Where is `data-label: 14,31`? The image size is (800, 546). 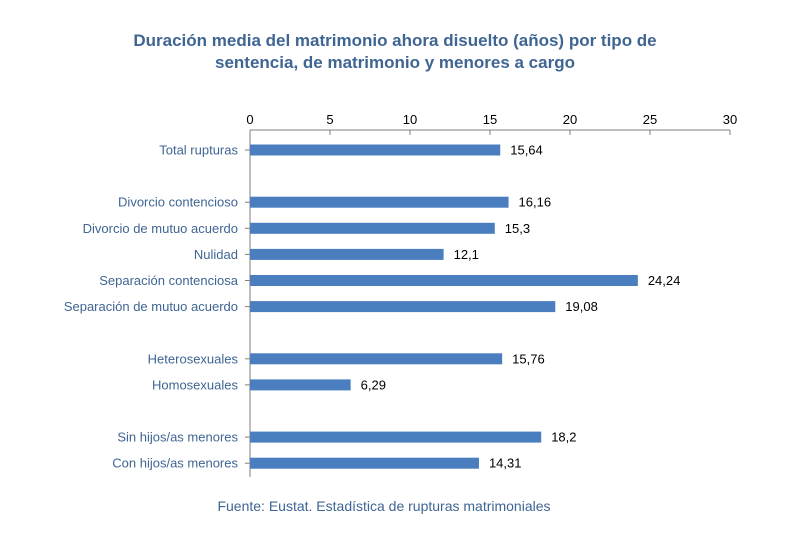
data-label: 14,31 is located at coordinates (505, 463).